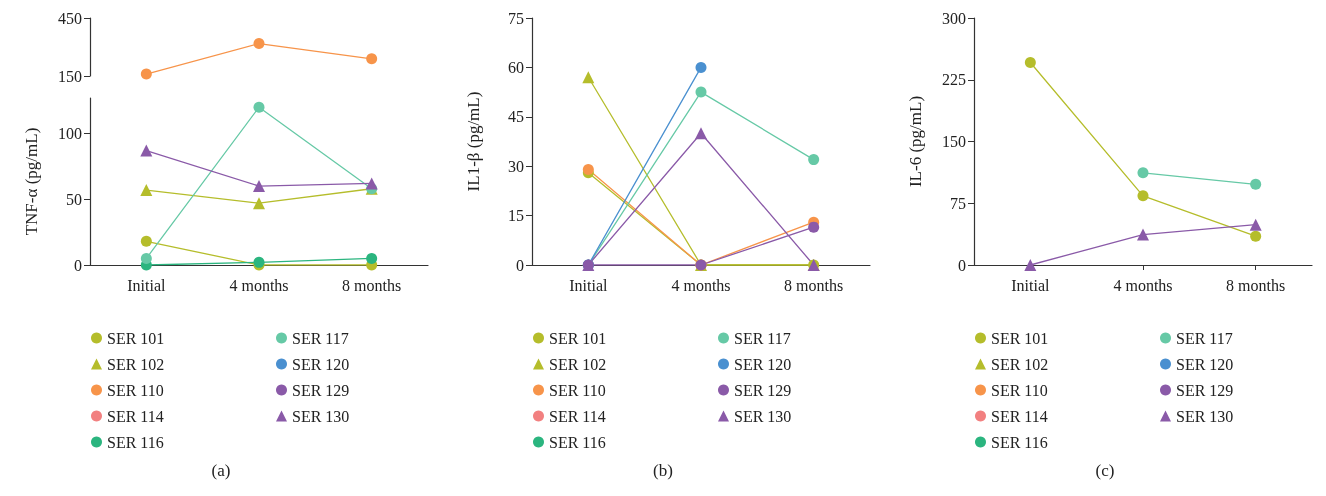 The height and width of the screenshot is (496, 1326). What do you see at coordinates (516, 166) in the screenshot?
I see `y-tick-label: 30` at bounding box center [516, 166].